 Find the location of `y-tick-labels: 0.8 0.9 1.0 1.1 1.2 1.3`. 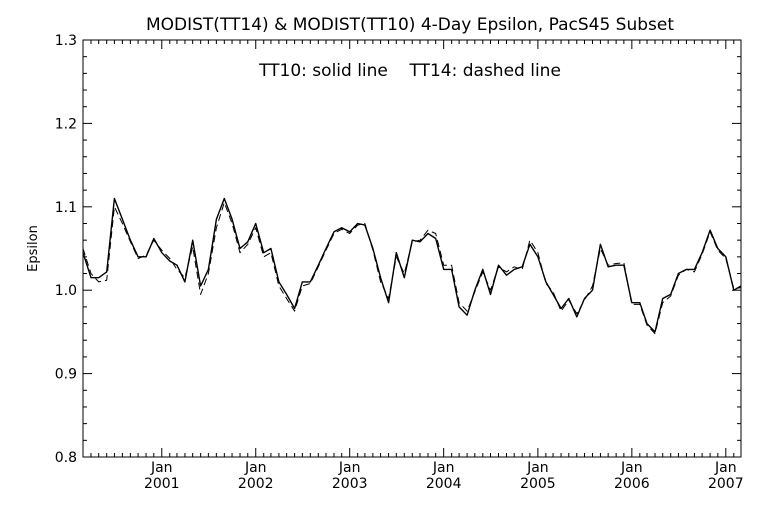

y-tick-labels: 0.8 0.9 1.0 1.1 1.2 1.3 is located at coordinates (66, 249).